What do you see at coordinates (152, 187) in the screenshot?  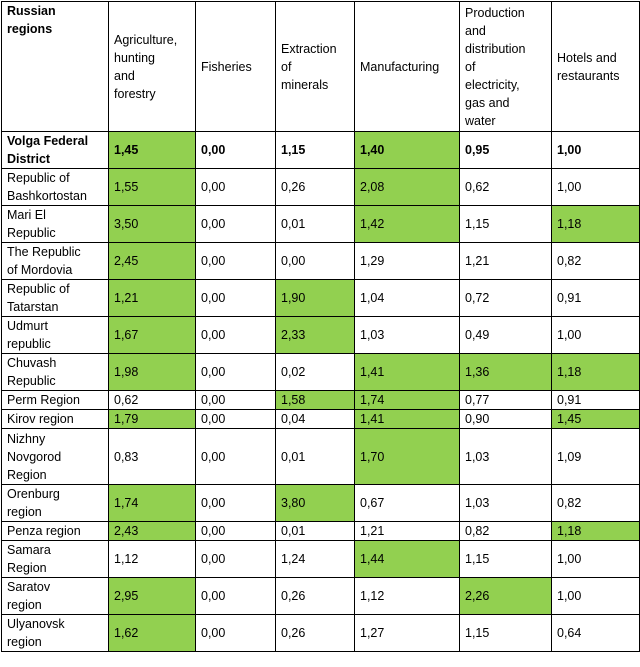 I see `agriculture-value-cell: 1,55` at bounding box center [152, 187].